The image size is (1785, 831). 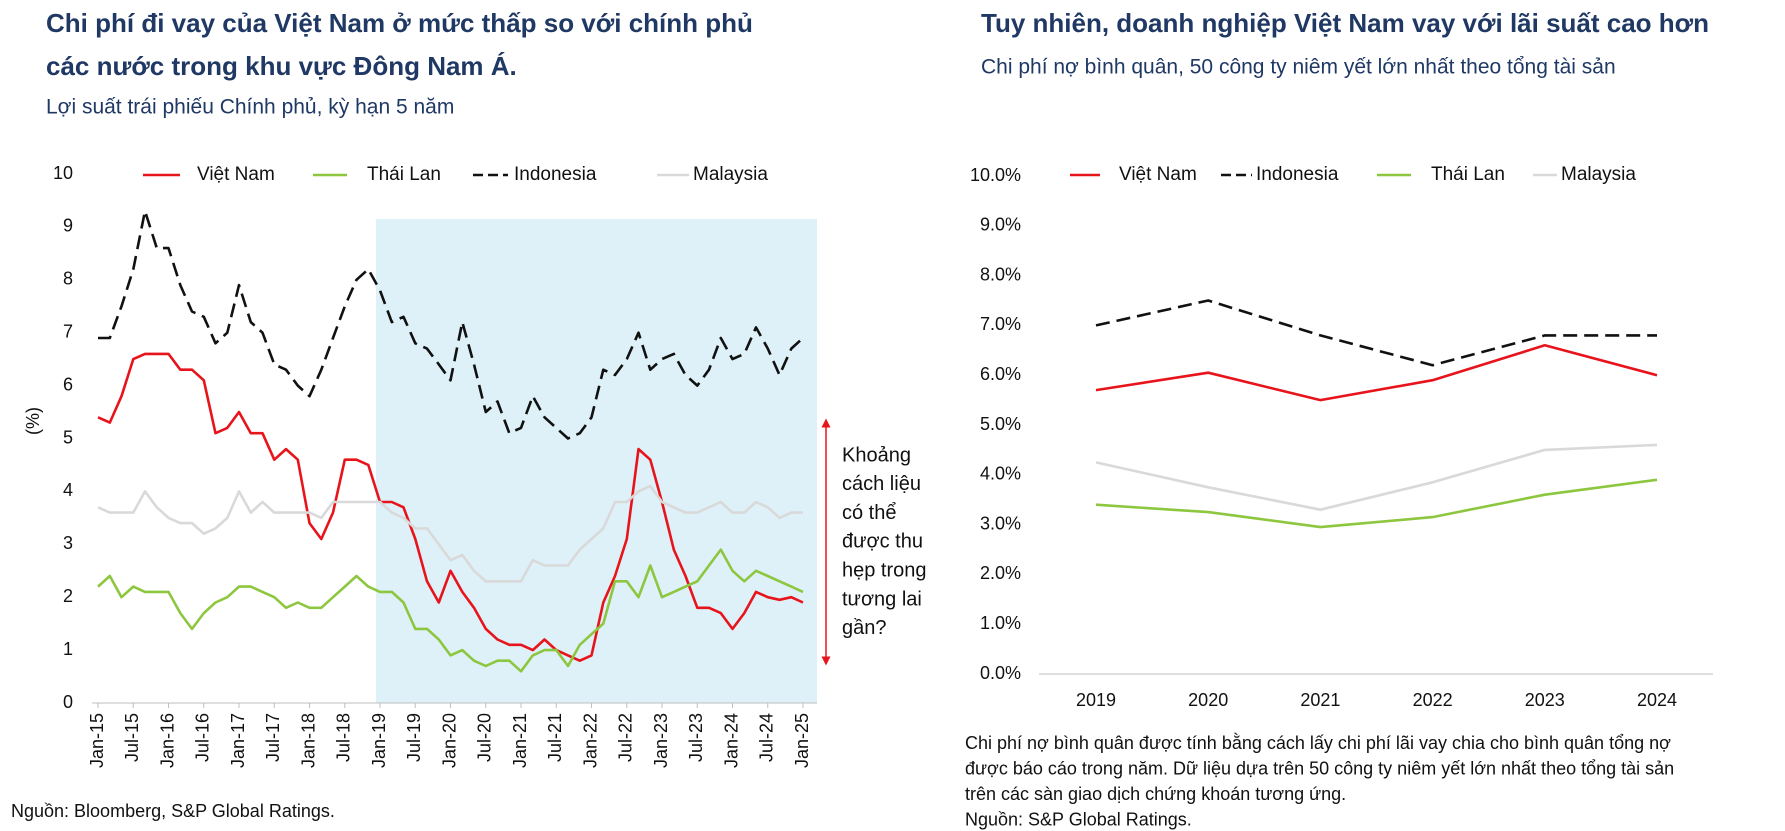 What do you see at coordinates (1000, 623) in the screenshot?
I see `y-tick-label: 1.0%` at bounding box center [1000, 623].